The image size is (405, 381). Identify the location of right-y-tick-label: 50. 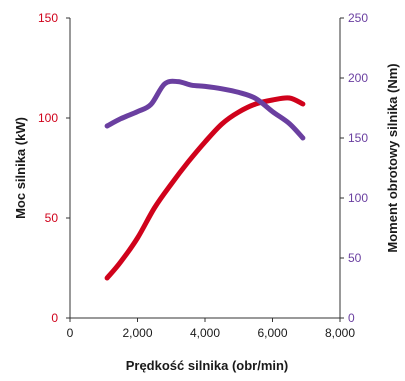
(355, 258).